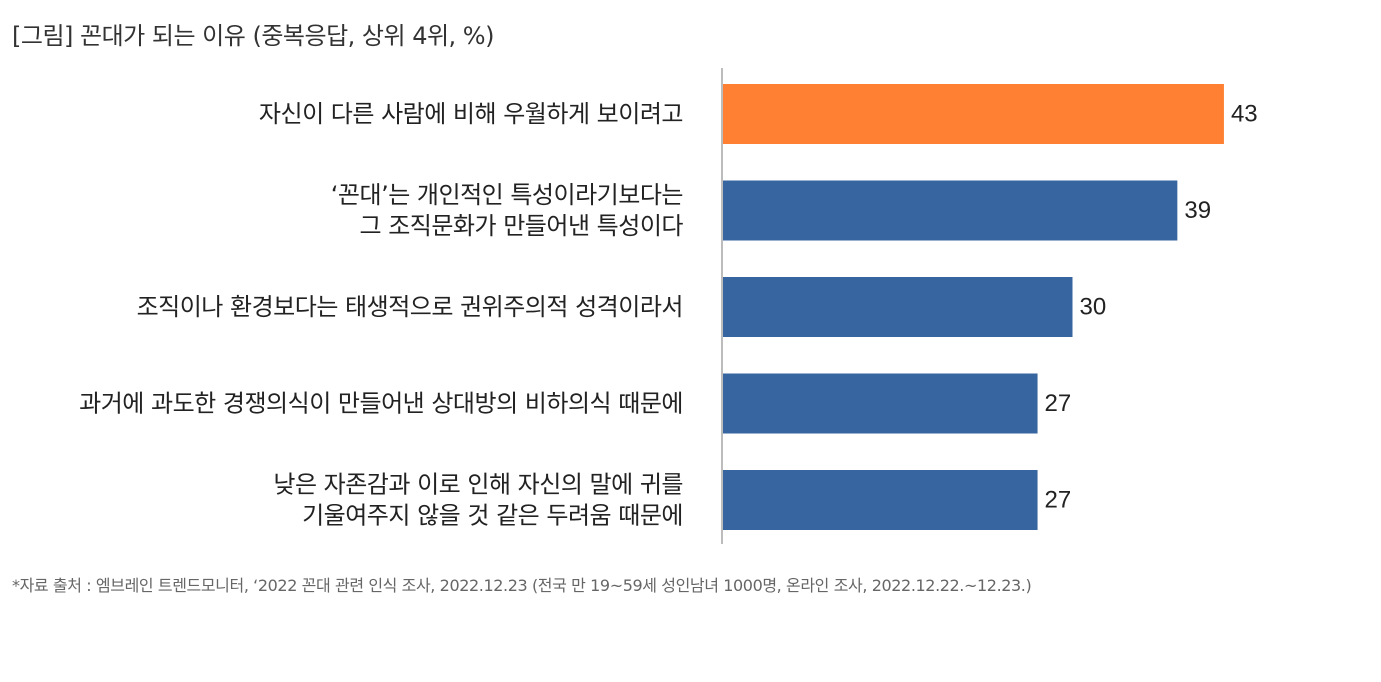 The image size is (1381, 682). What do you see at coordinates (521, 226) in the screenshot?
I see `category-label-2-line-2: 그 조직문화가 만들어낸 특성이다` at bounding box center [521, 226].